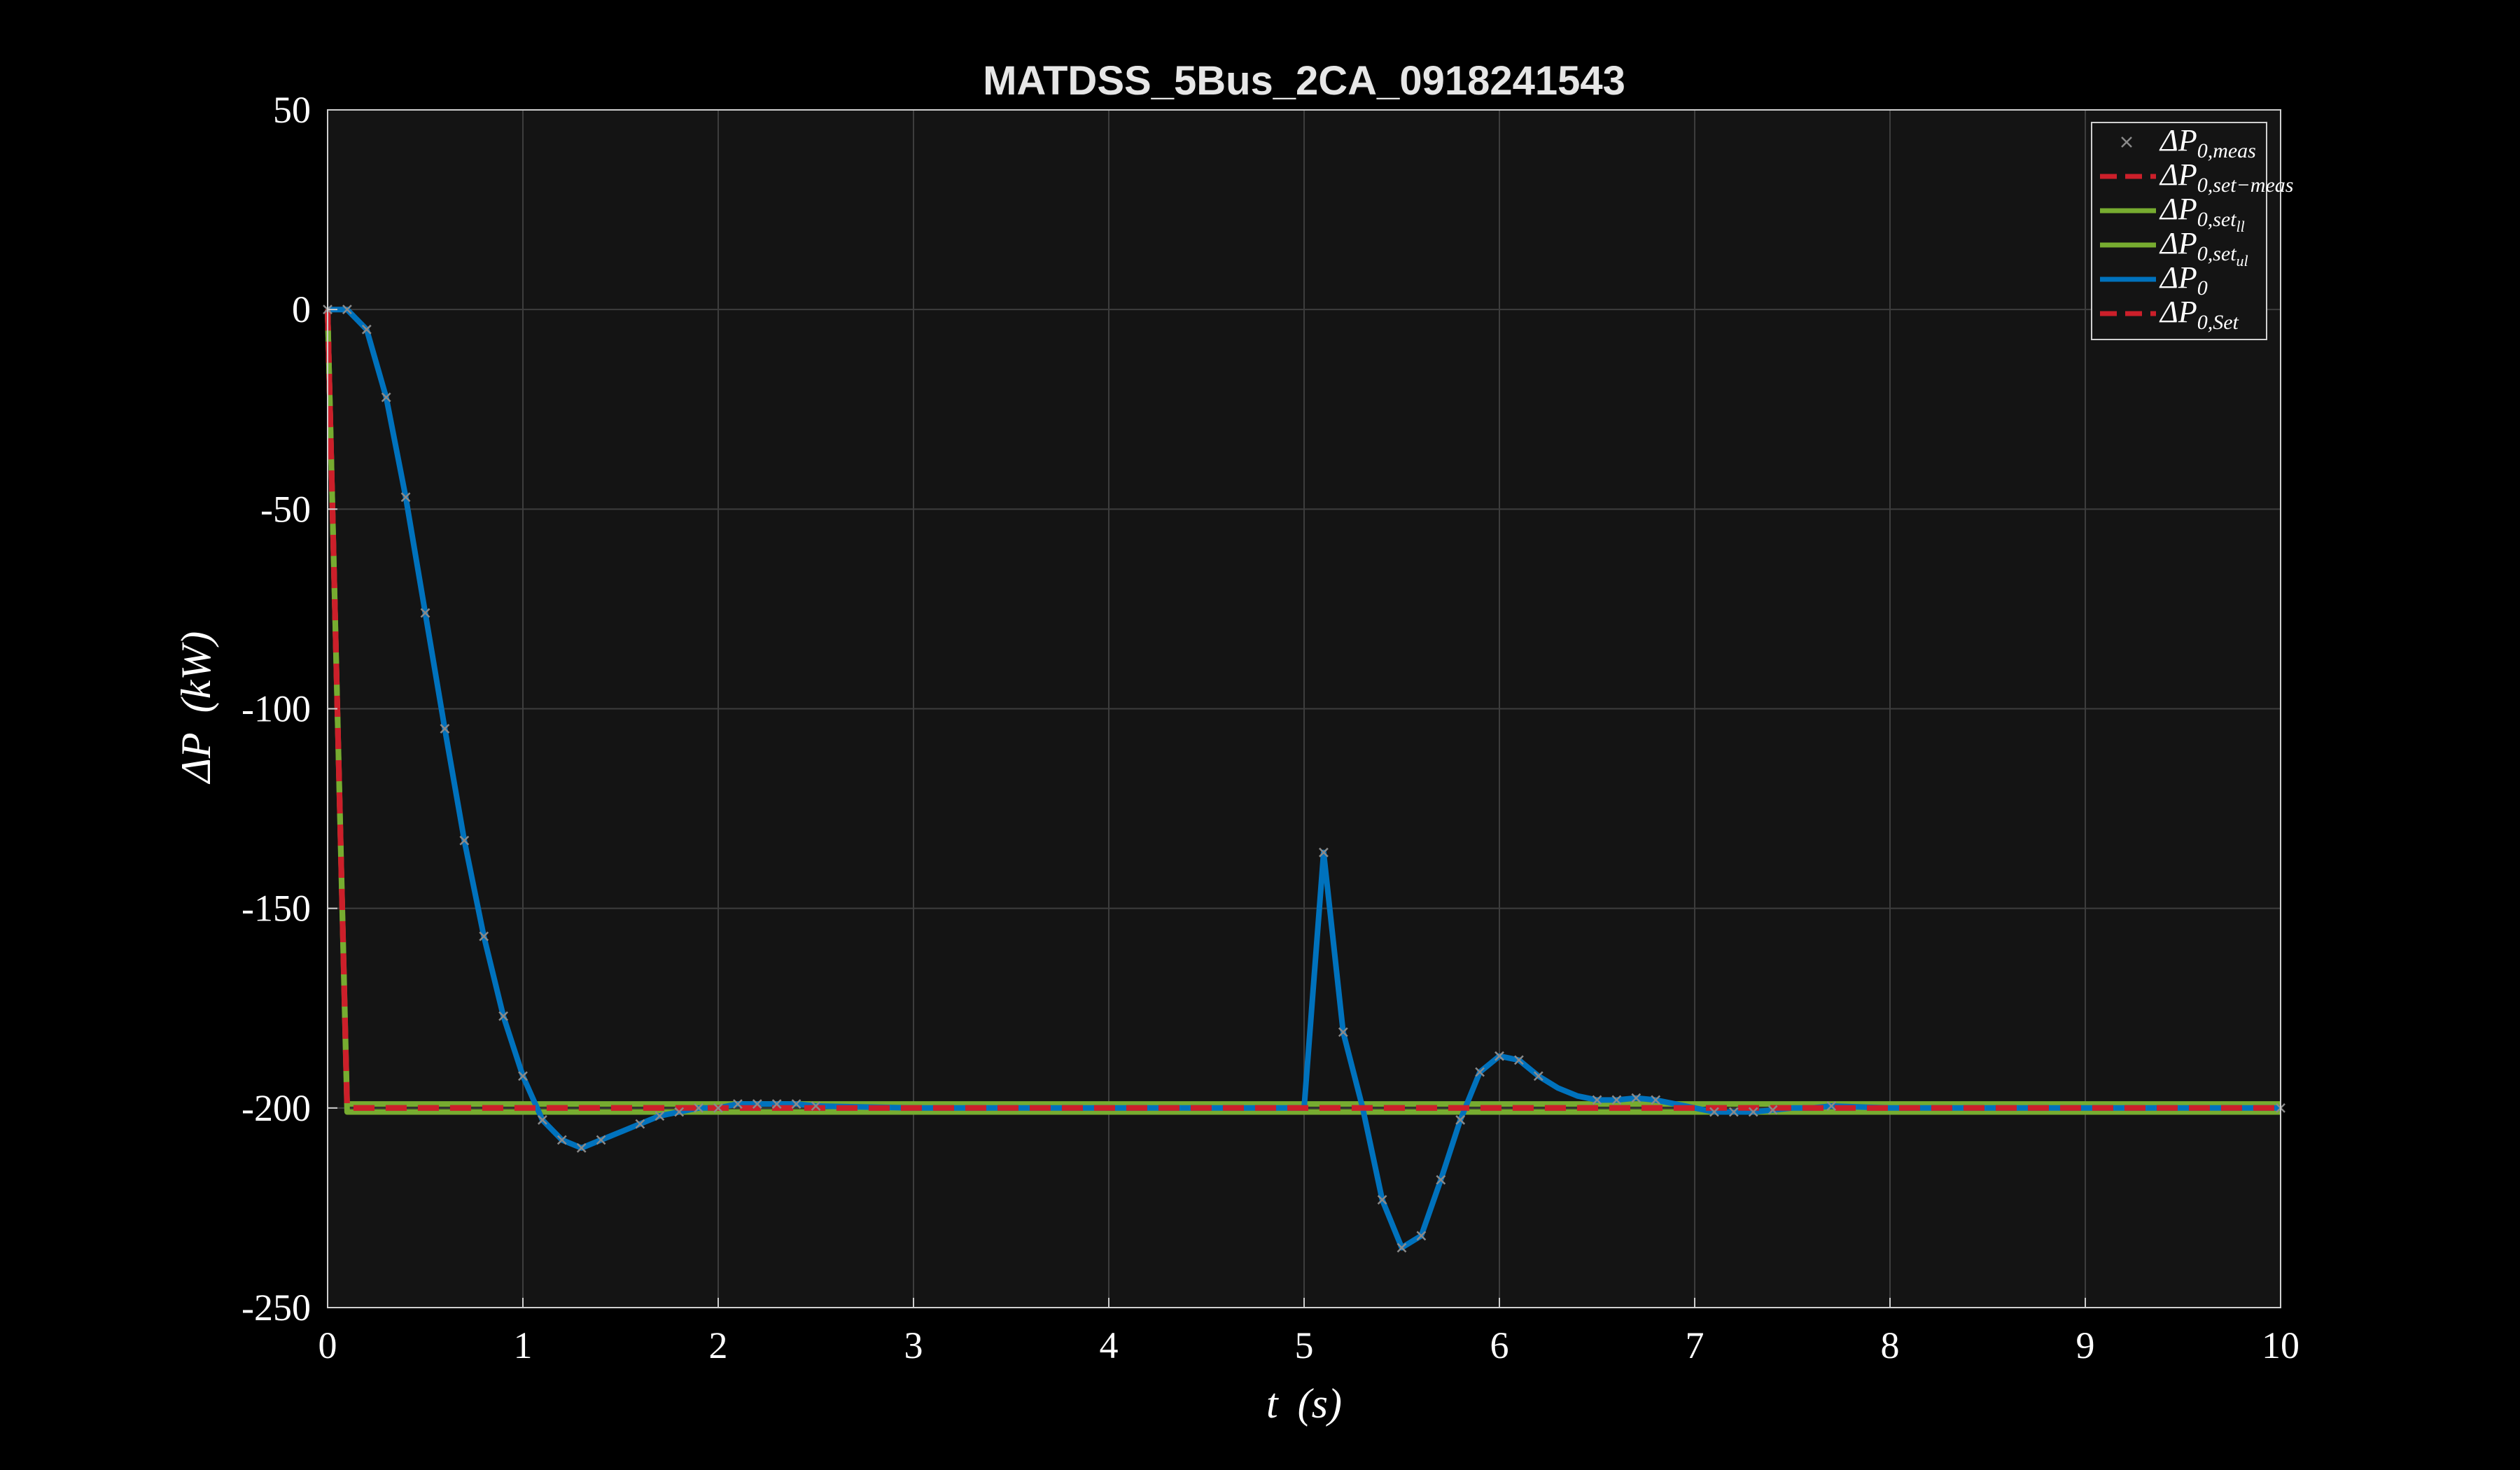 This screenshot has height=1470, width=2520. What do you see at coordinates (1890, 1345) in the screenshot?
I see `x-tick-label: 8` at bounding box center [1890, 1345].